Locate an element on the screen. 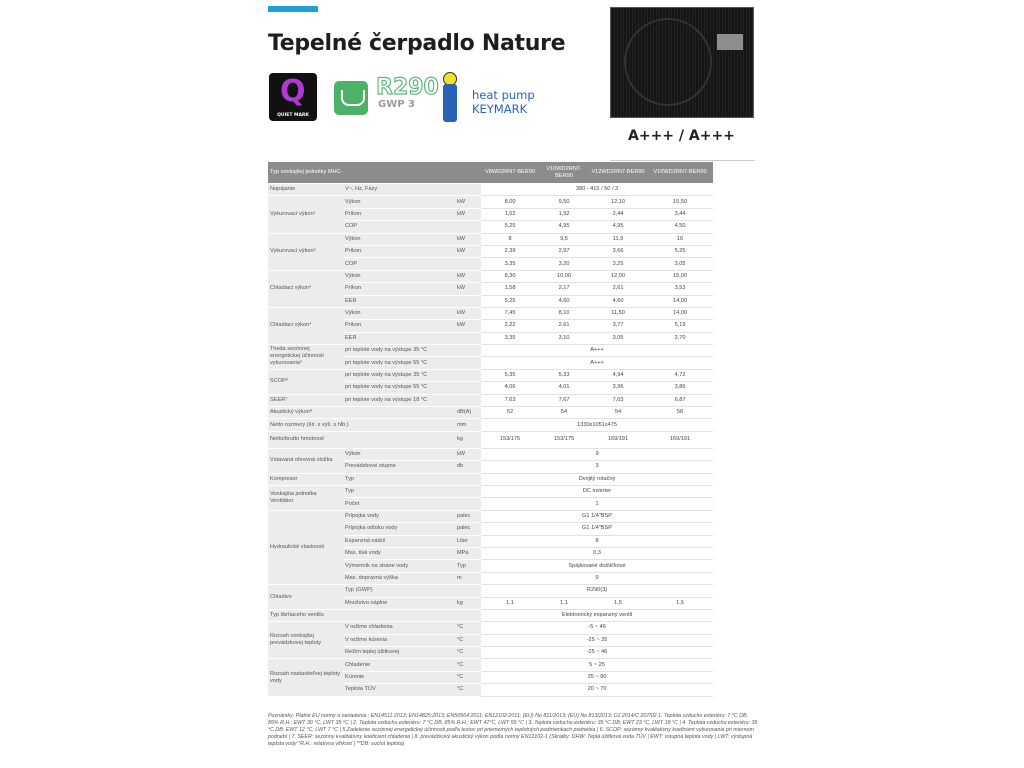 This screenshot has width=1024, height=768. value-cell: 2,39 is located at coordinates (510, 252).